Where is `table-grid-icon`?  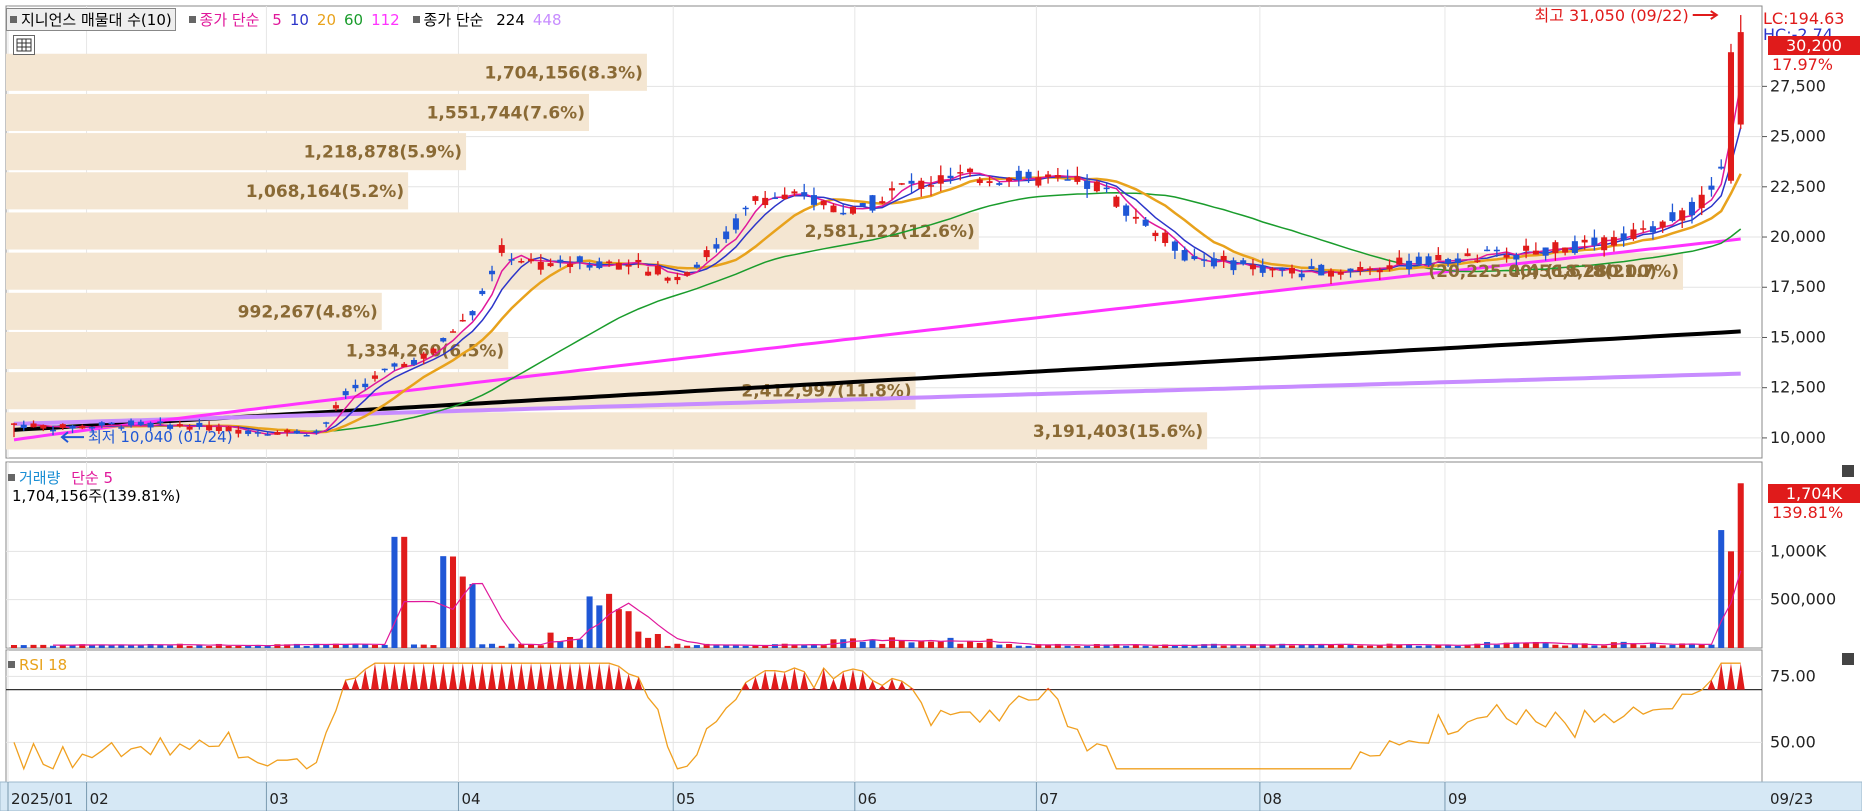
table-grid-icon is located at coordinates (24, 45).